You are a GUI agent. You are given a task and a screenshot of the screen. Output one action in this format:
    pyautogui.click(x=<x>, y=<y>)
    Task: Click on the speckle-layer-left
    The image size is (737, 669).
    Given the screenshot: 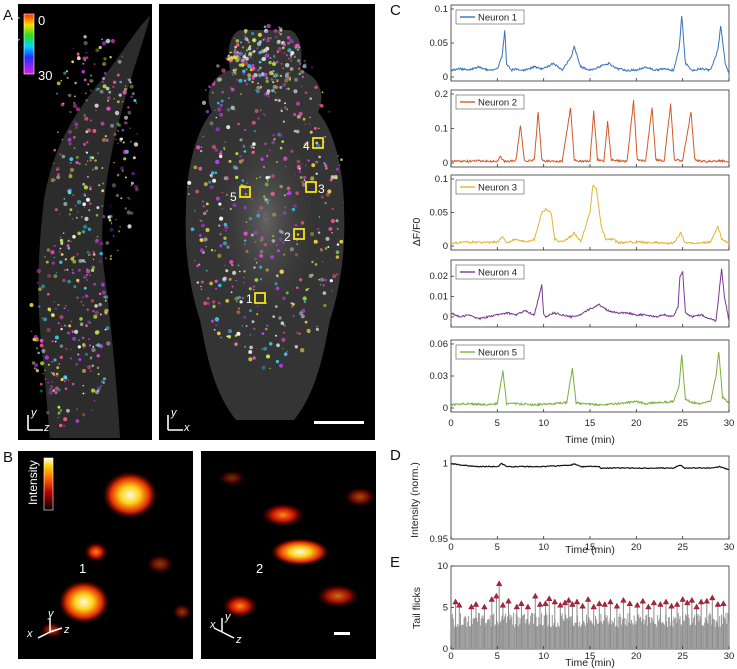 What is the action you would take?
    pyautogui.click(x=84, y=231)
    